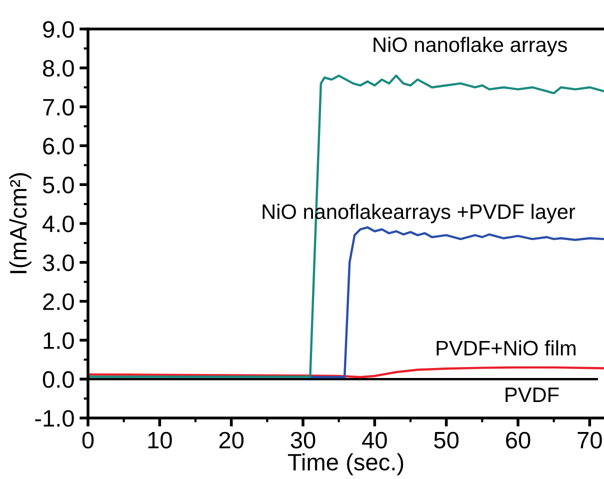  I want to click on y-tick-label: -1.0, so click(54, 418).